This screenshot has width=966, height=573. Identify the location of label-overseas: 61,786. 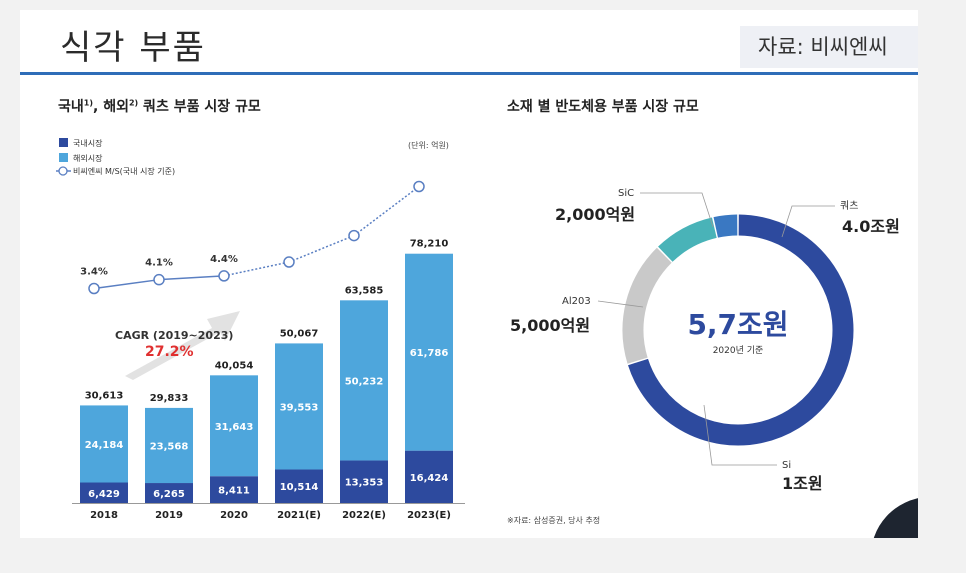
(429, 353).